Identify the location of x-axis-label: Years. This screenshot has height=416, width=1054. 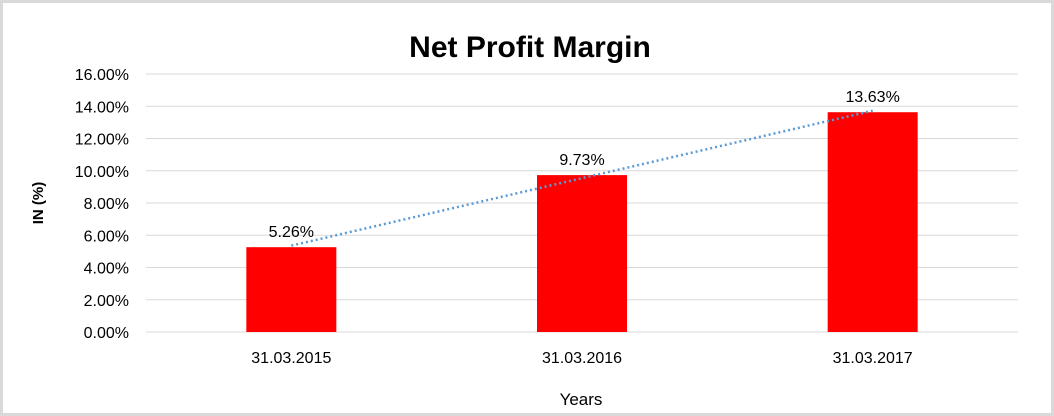
(581, 399).